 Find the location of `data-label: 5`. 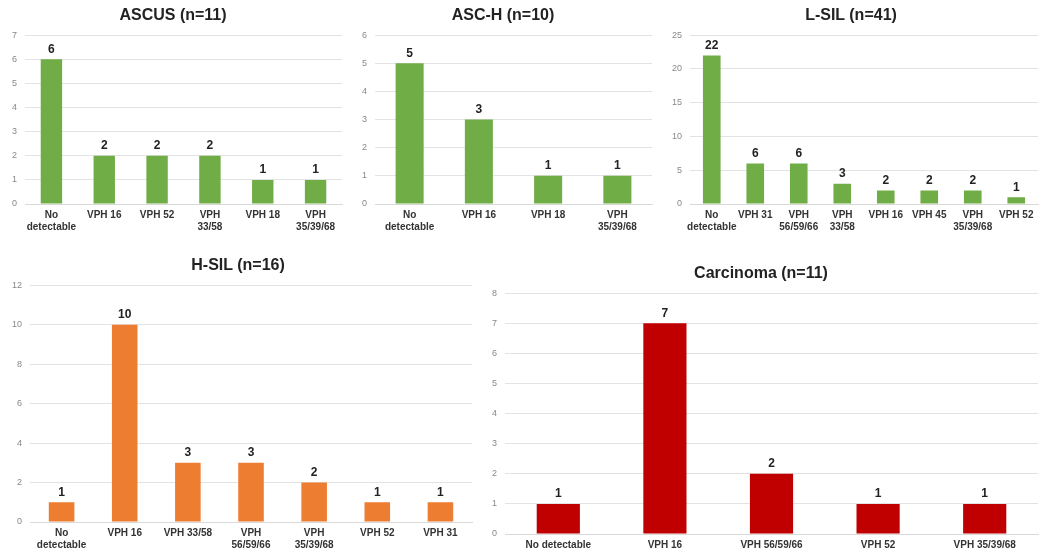

data-label: 5 is located at coordinates (410, 52).